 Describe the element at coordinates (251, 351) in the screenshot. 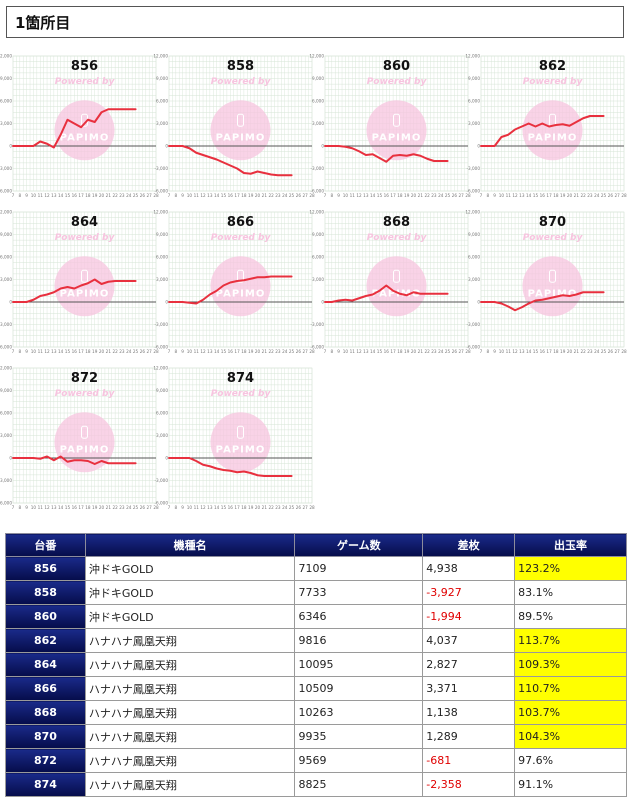

I see `x-tick-label: 19` at that location.